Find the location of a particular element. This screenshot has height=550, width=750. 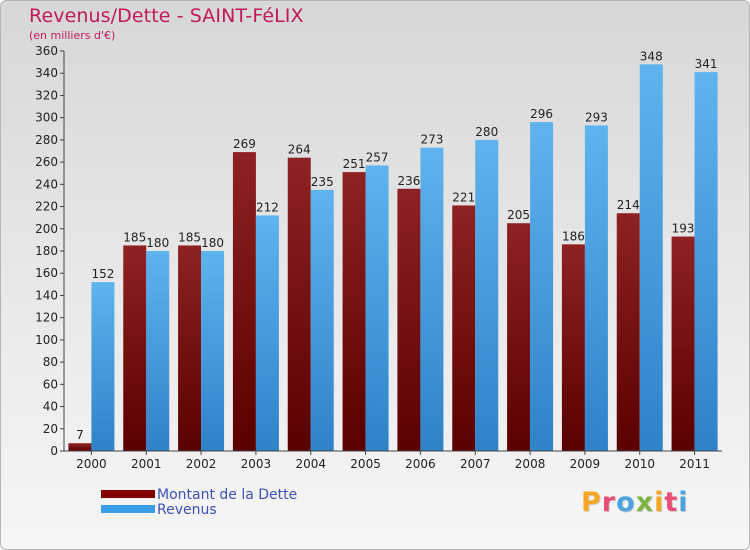

bar-debt-2004 is located at coordinates (299, 304).